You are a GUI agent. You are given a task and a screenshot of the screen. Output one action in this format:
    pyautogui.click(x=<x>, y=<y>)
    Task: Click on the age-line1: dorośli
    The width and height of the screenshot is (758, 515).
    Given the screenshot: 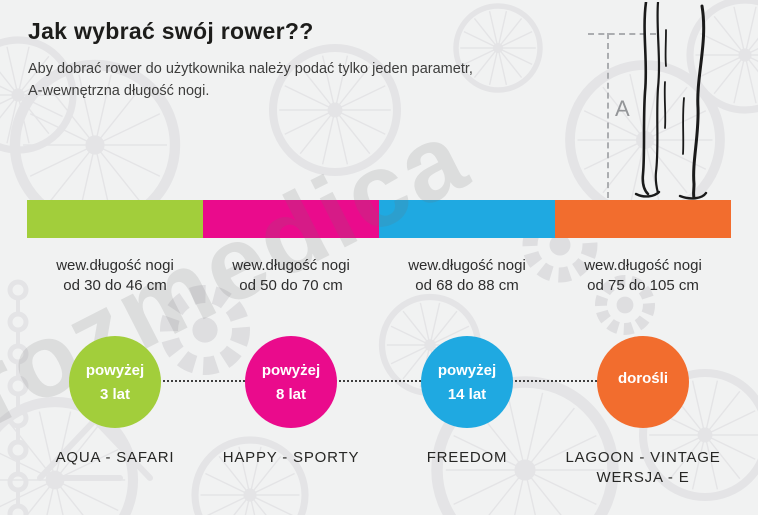 What is the action you would take?
    pyautogui.click(x=642, y=378)
    